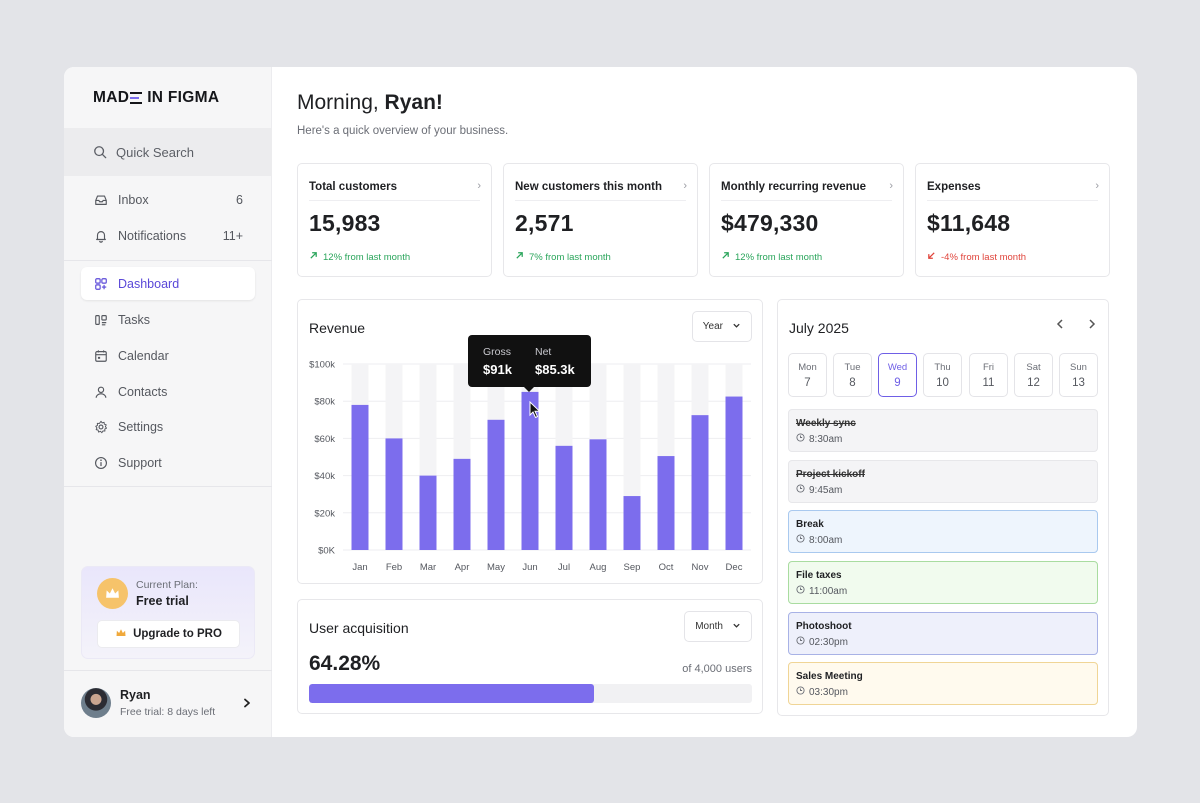  What do you see at coordinates (111, 97) in the screenshot?
I see `logo-text-left: MAD` at bounding box center [111, 97].